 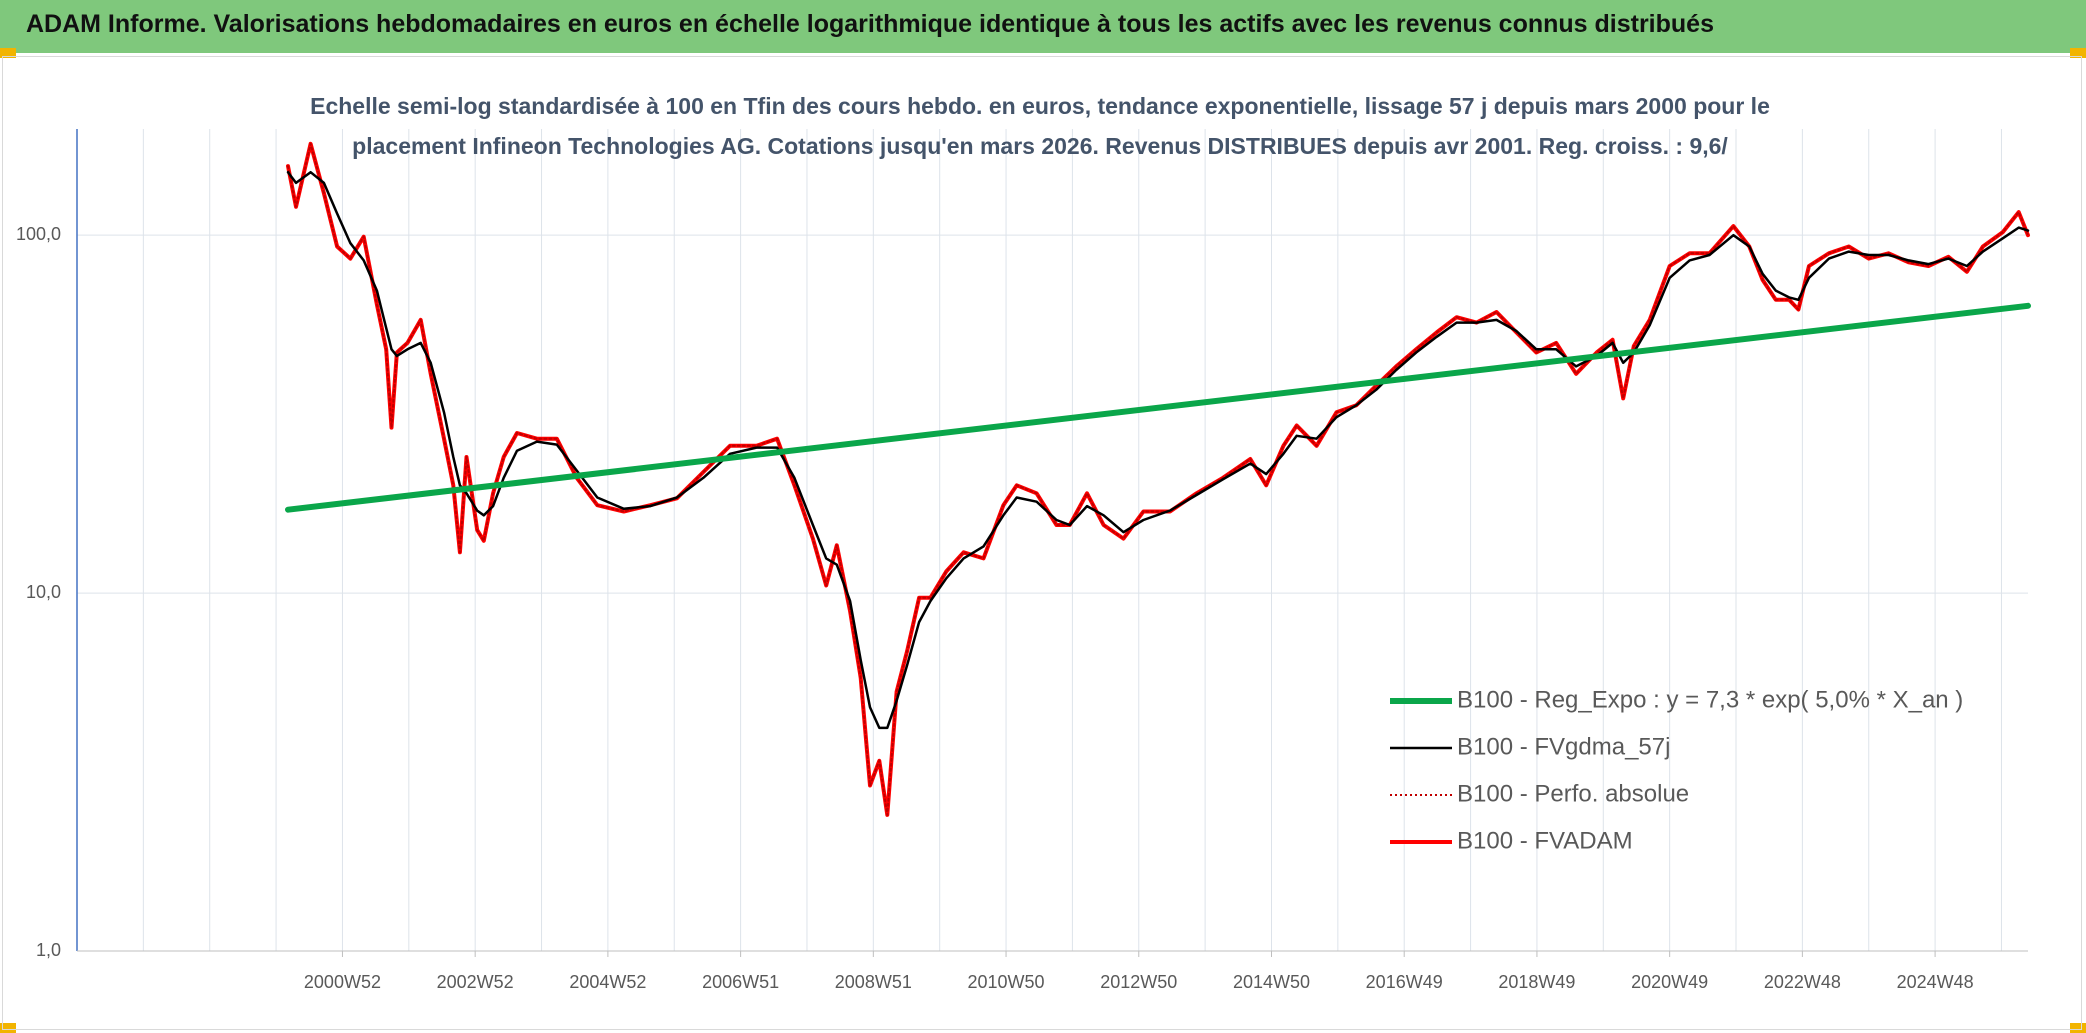 What do you see at coordinates (1271, 982) in the screenshot?
I see `x-tick-label: 2014W50` at bounding box center [1271, 982].